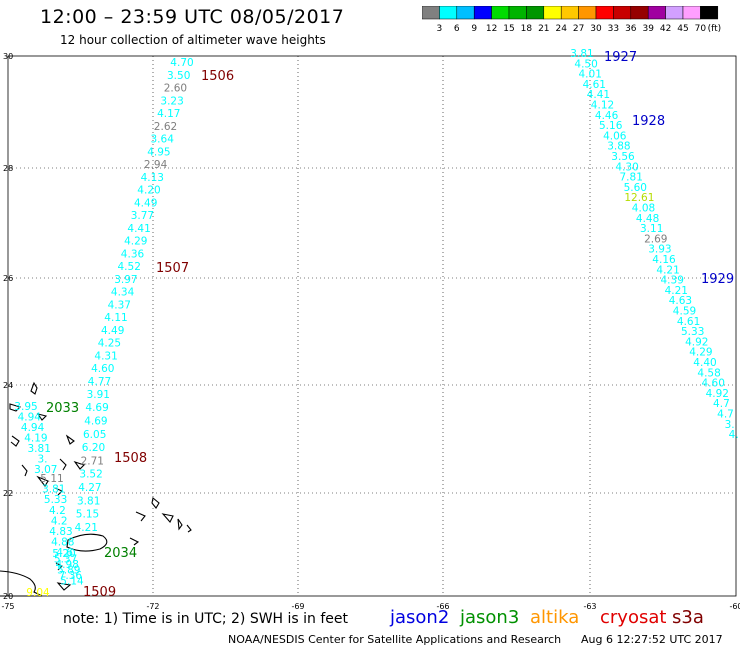 This screenshot has width=740, height=650. I want to click on coastline, so click(96, 489).